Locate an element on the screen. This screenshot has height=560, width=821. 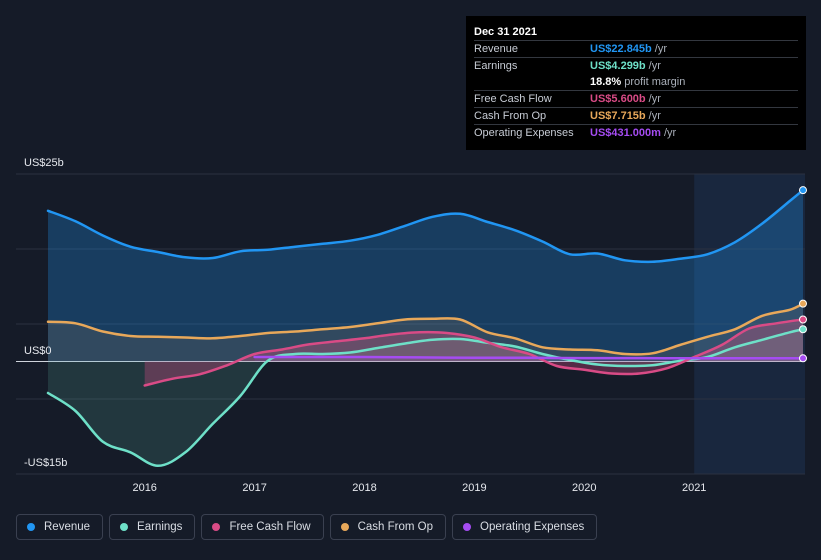
y-label-bottom: -US$15b is located at coordinates (45, 463).